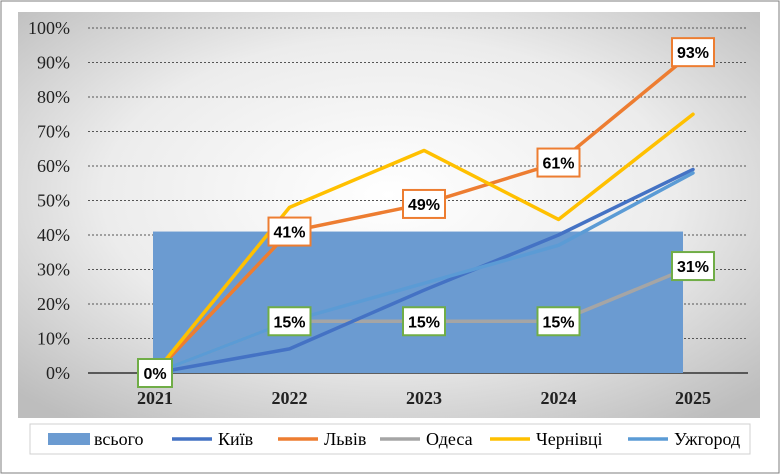 The height and width of the screenshot is (474, 780). I want to click on y-tick-label: 40%, so click(53, 235).